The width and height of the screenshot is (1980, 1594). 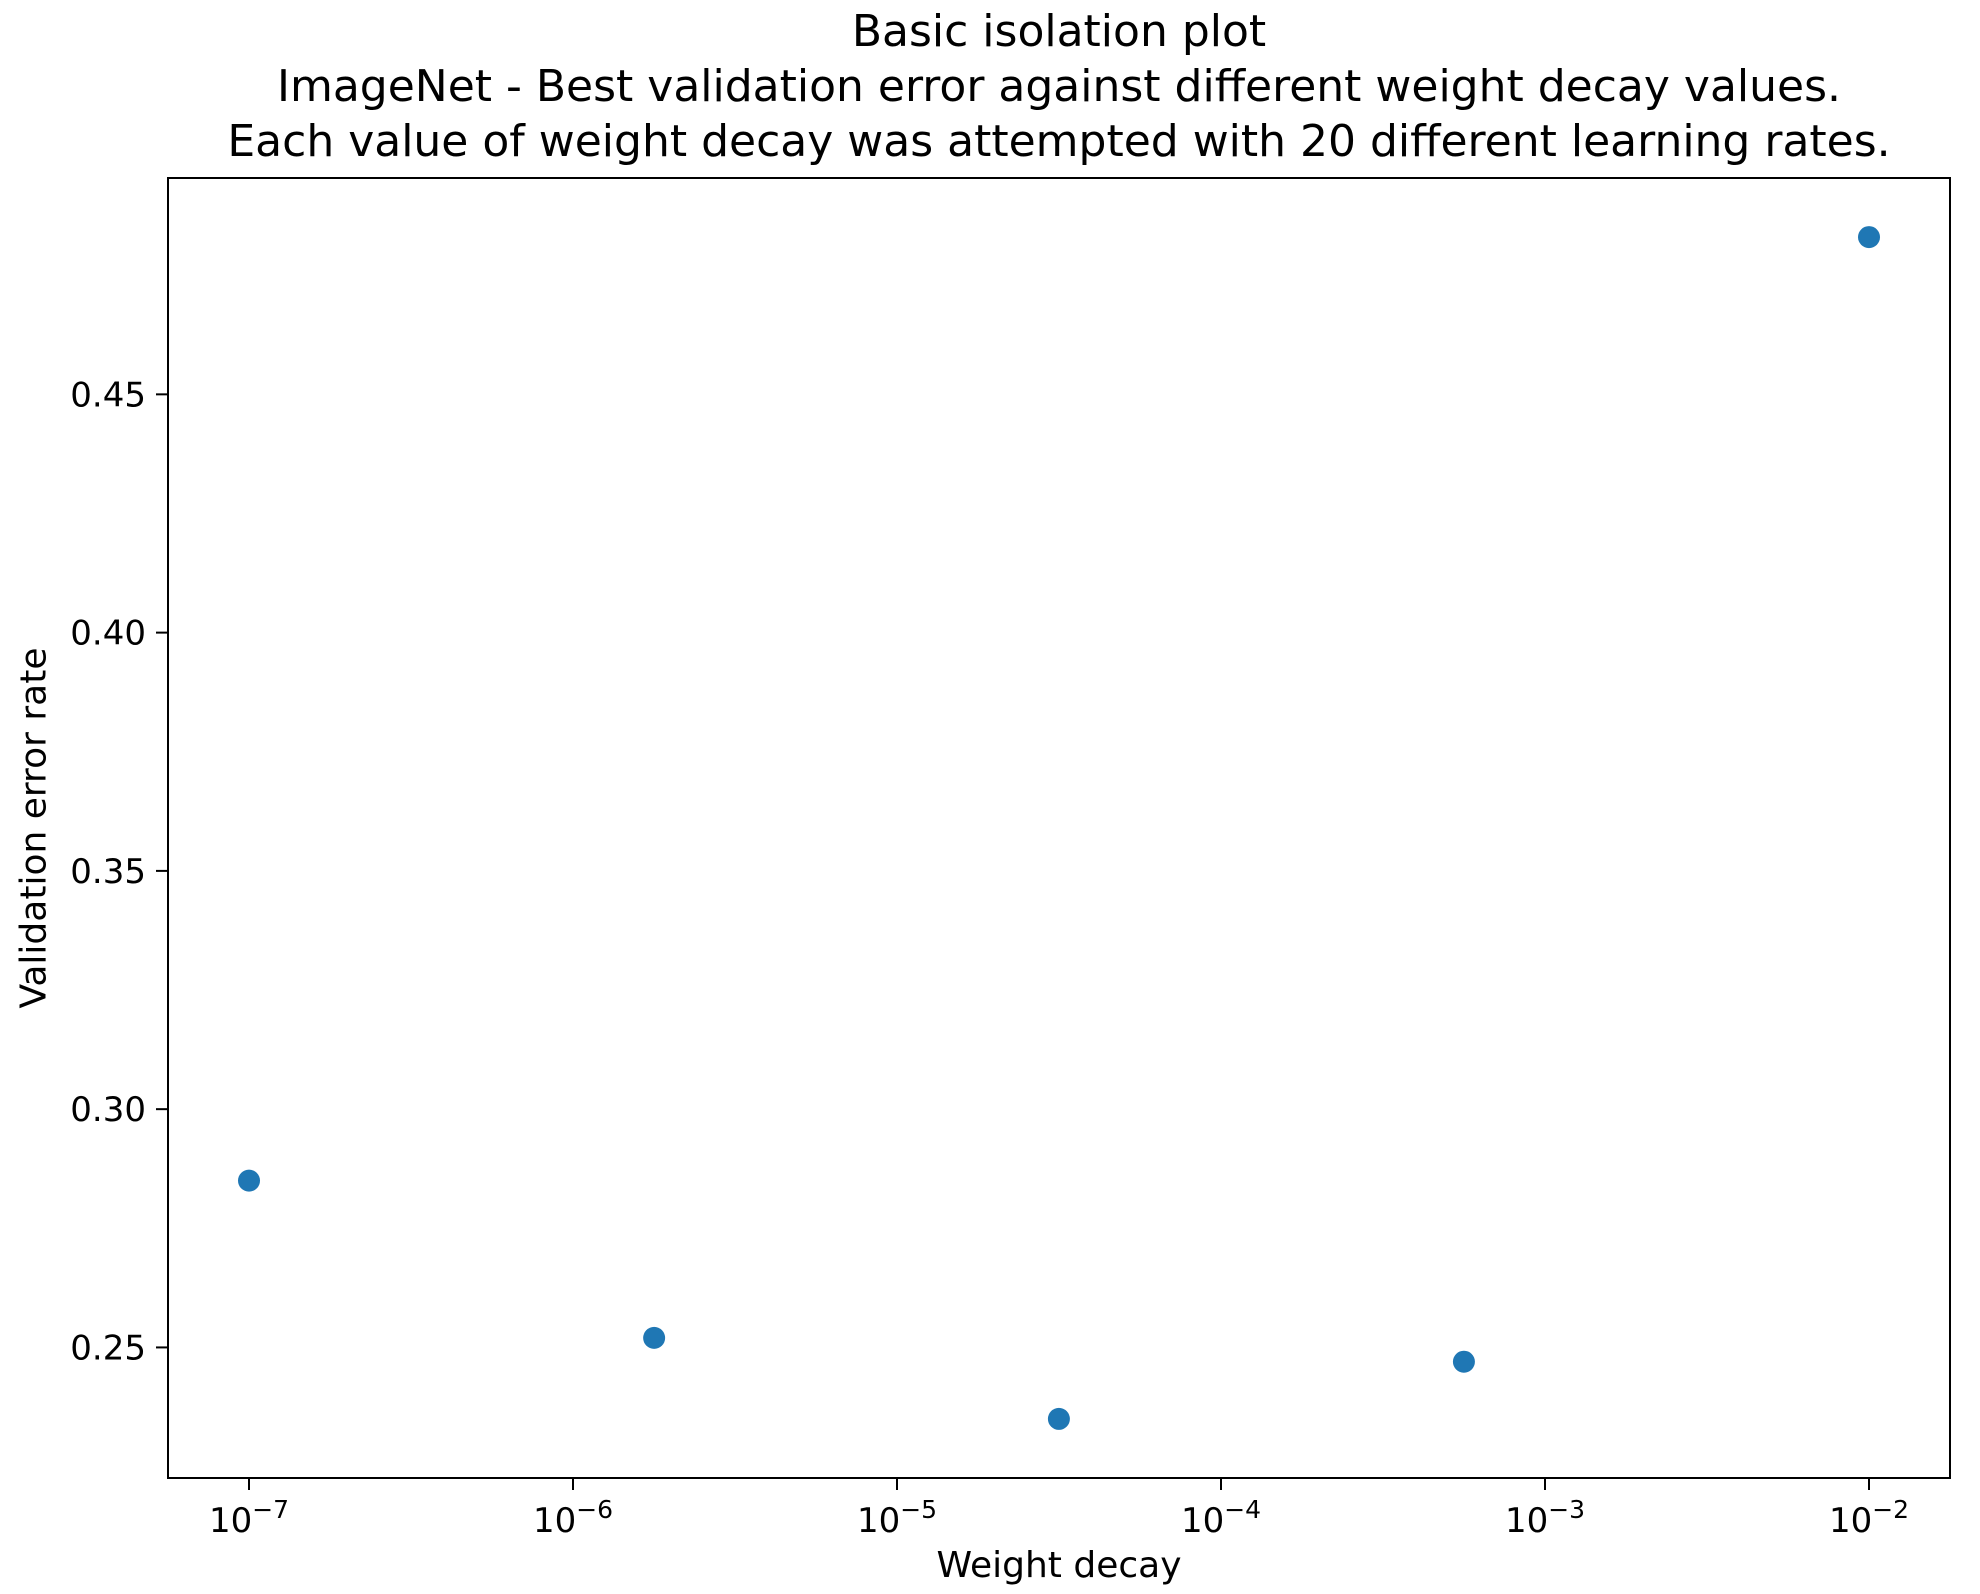 I want to click on chart-title-line-1: Basic isolation plot, so click(x=1059, y=31).